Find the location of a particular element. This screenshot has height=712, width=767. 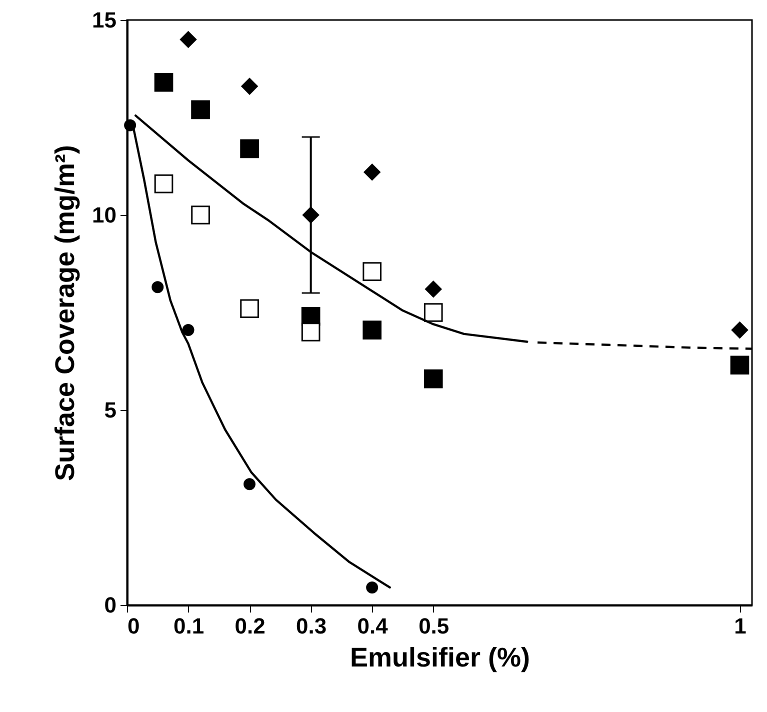

y-tick-label: 15 is located at coordinates (104, 20).